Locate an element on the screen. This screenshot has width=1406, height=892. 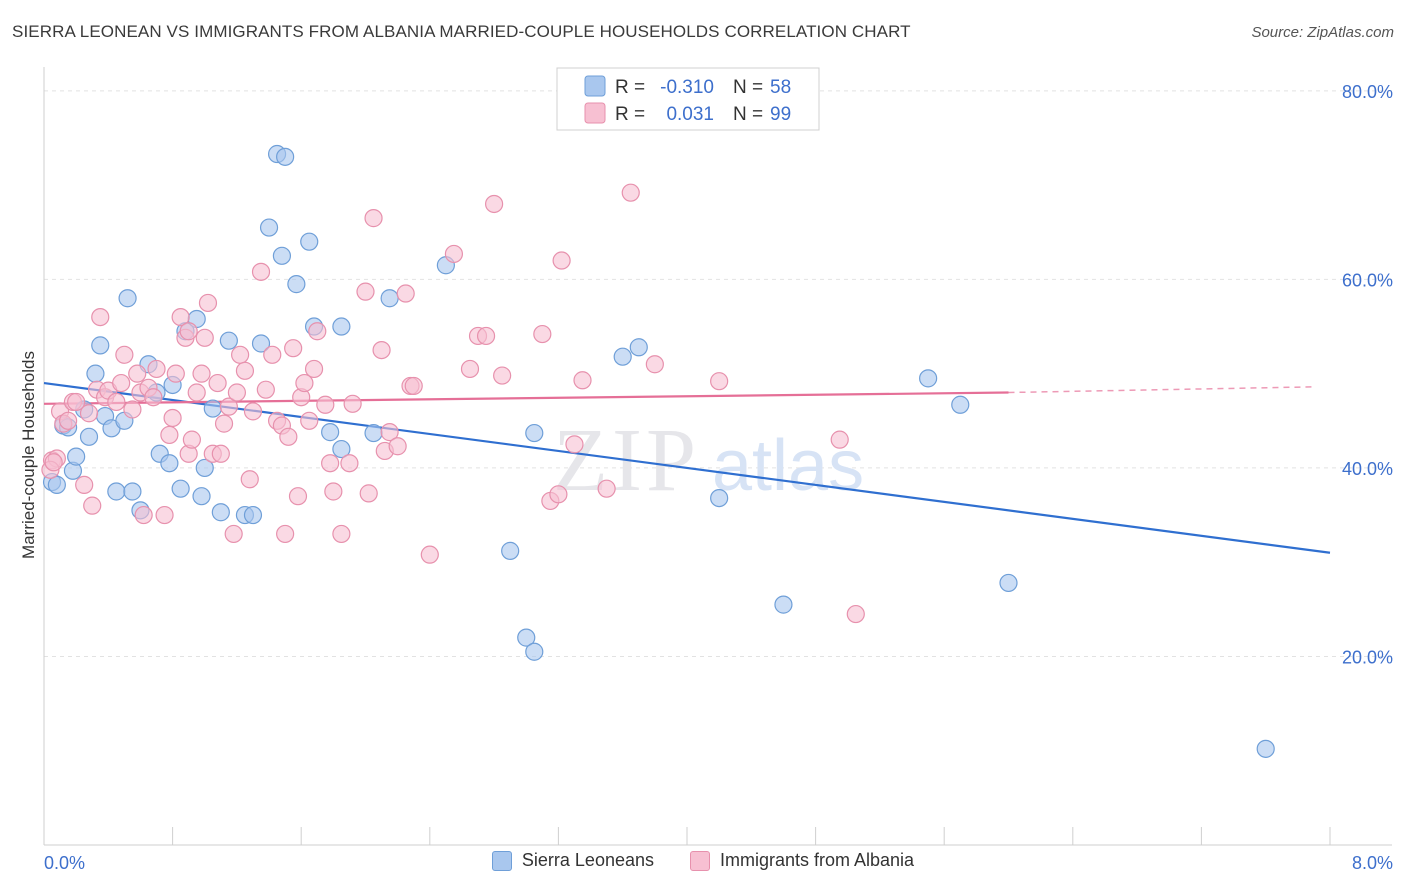
legend-n-label-1: N = is located at coordinates (748, 87).